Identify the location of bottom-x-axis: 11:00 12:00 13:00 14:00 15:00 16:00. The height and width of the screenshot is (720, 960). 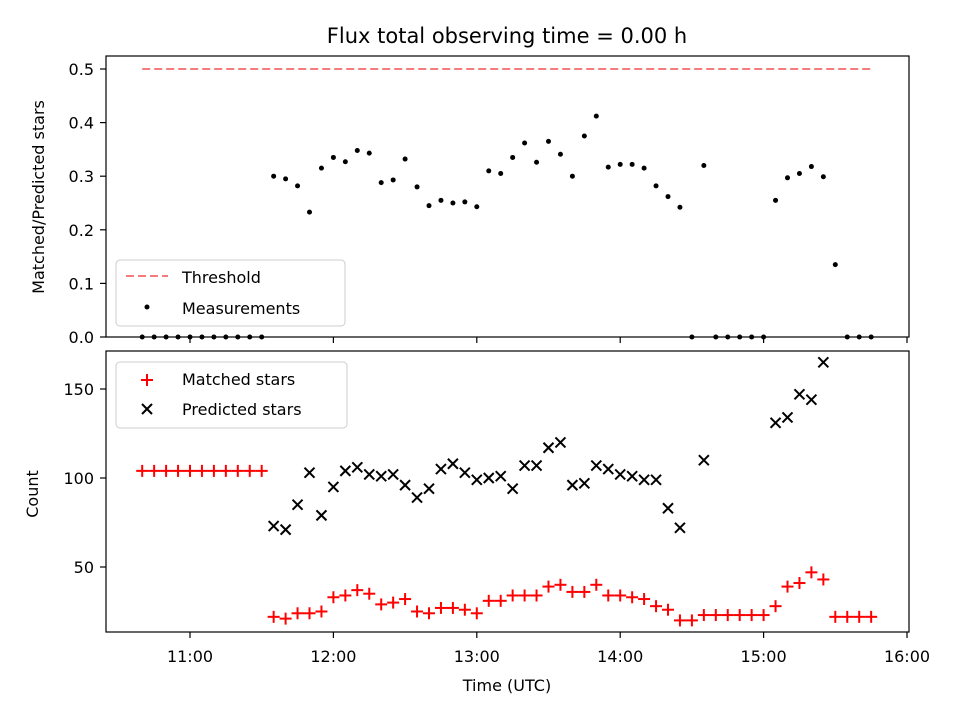
(548, 649).